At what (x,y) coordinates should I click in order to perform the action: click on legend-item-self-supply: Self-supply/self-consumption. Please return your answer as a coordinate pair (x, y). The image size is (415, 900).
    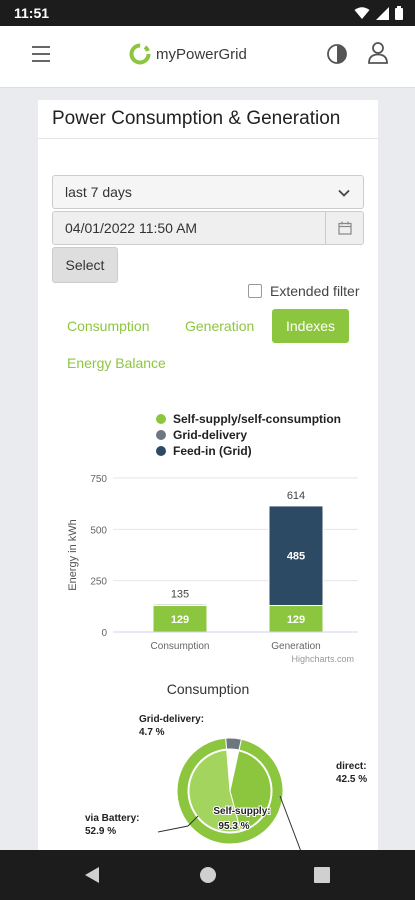
    Looking at the image, I should click on (248, 419).